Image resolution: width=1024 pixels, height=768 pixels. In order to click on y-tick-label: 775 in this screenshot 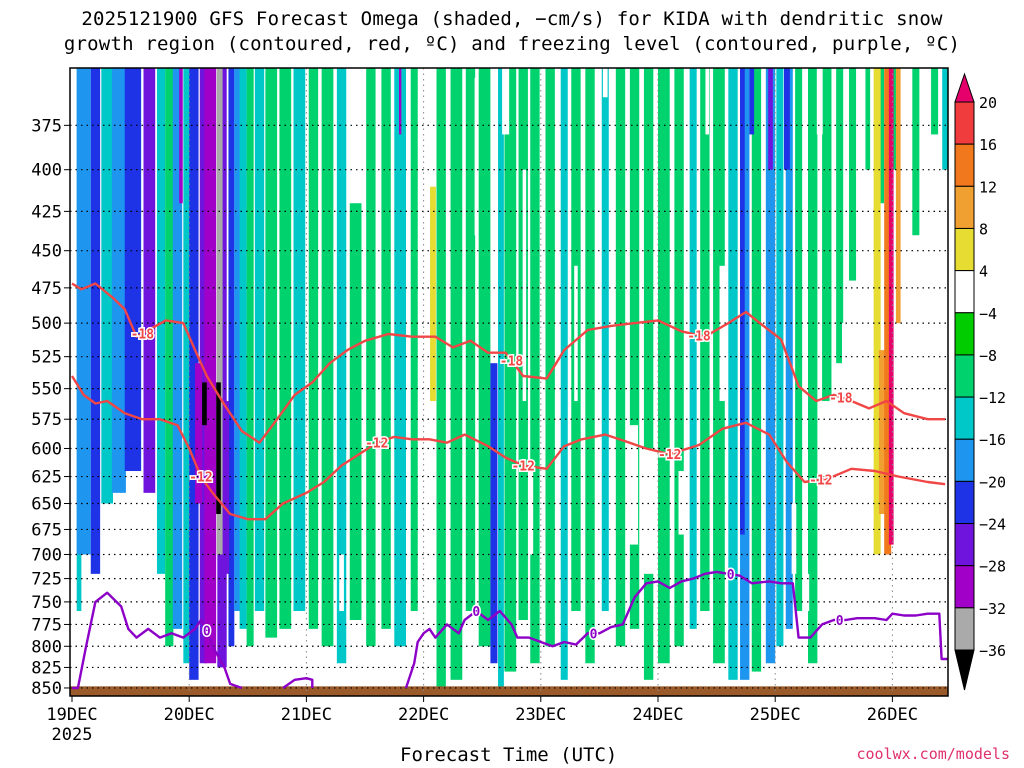, I will do `click(46, 625)`.